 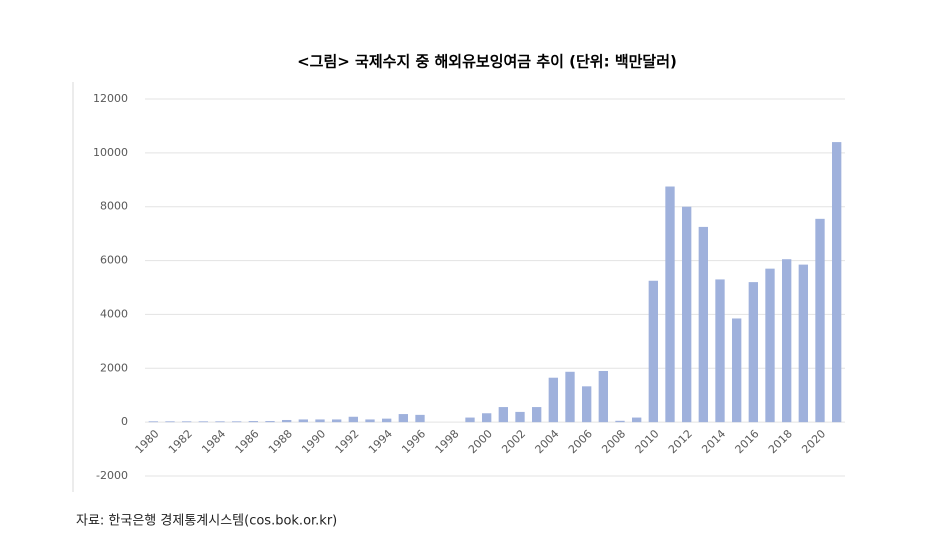 I want to click on y-tick-label: -2000, so click(x=112, y=475).